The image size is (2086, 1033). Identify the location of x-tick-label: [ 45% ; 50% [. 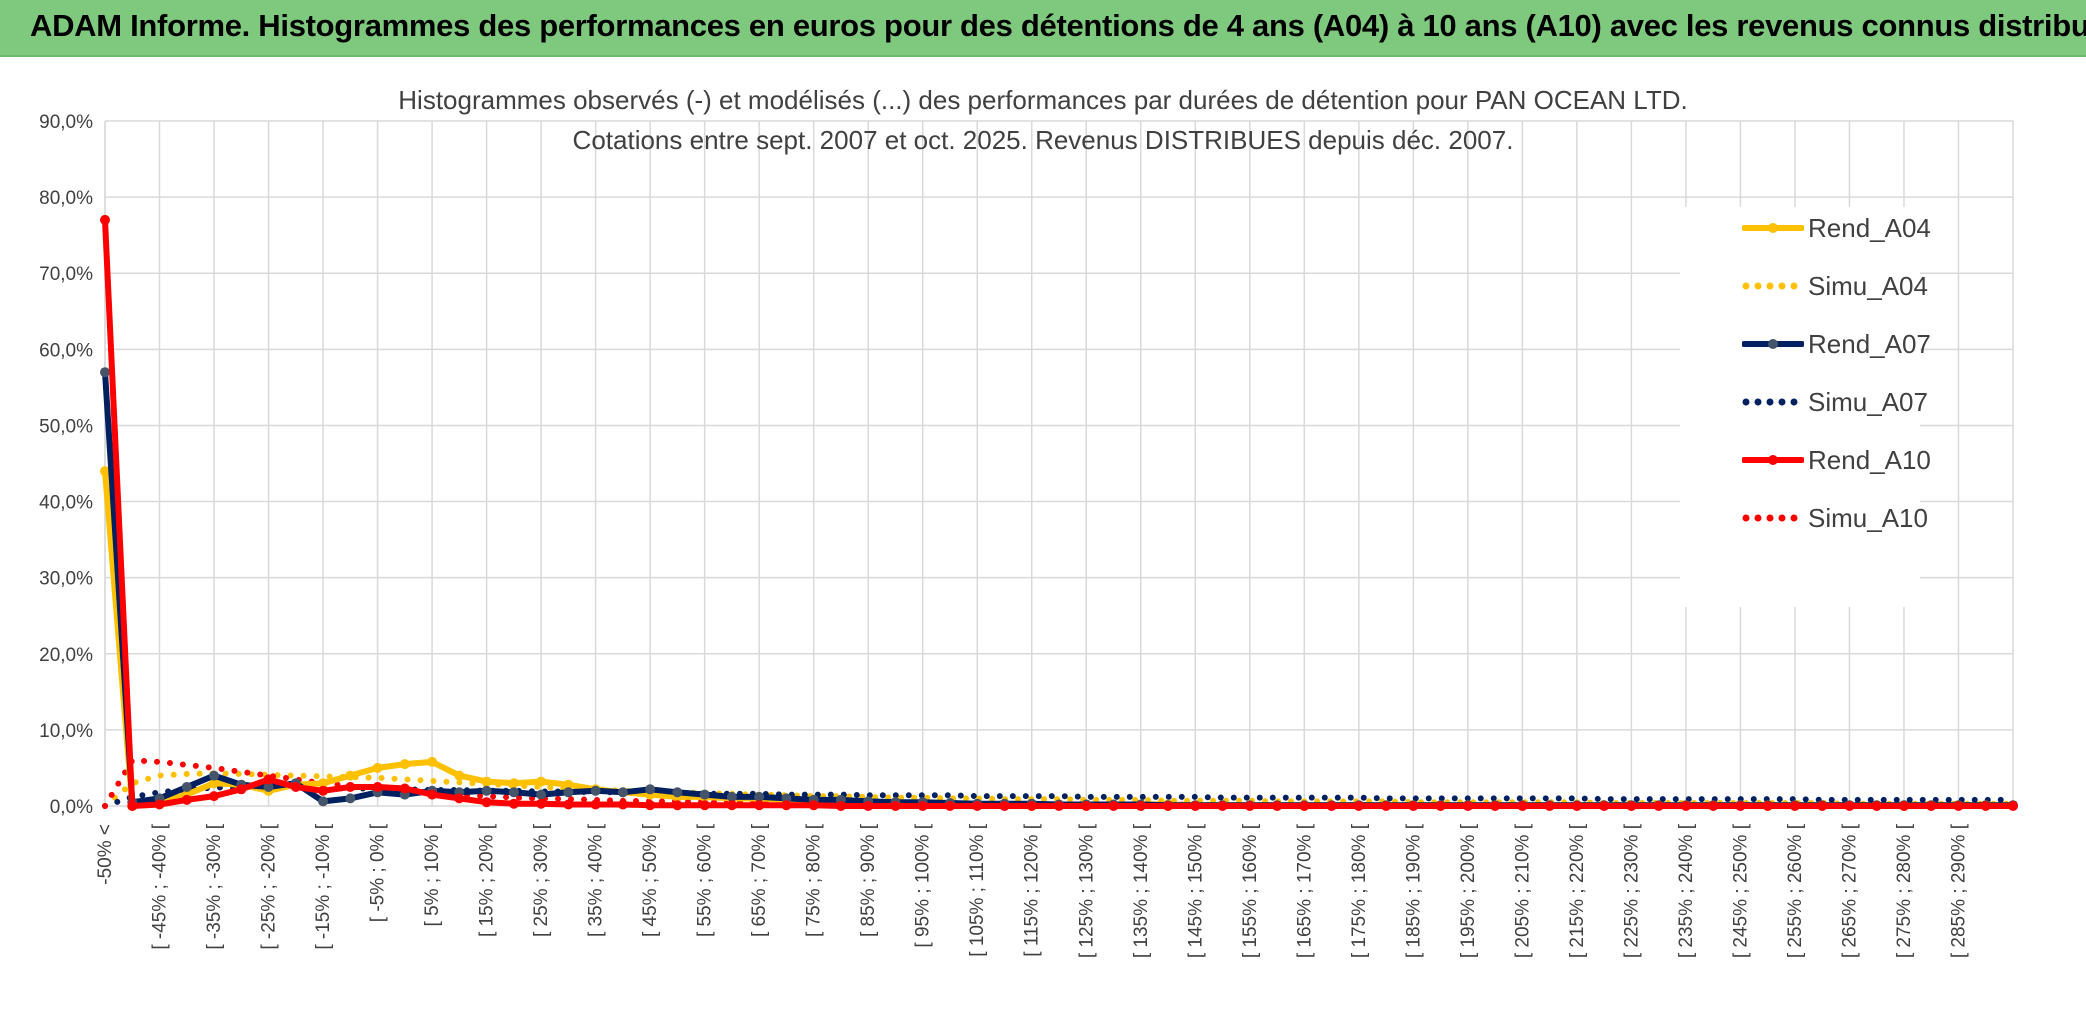
(650, 880).